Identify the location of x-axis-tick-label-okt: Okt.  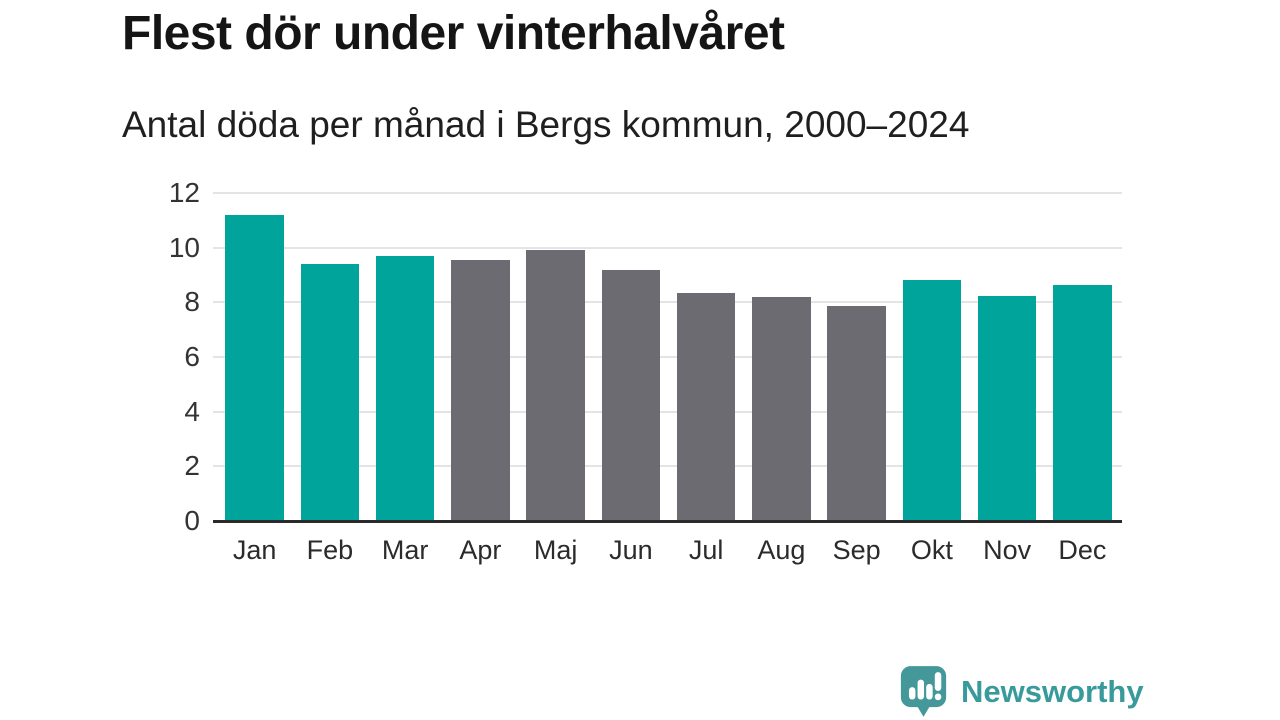
(931, 550).